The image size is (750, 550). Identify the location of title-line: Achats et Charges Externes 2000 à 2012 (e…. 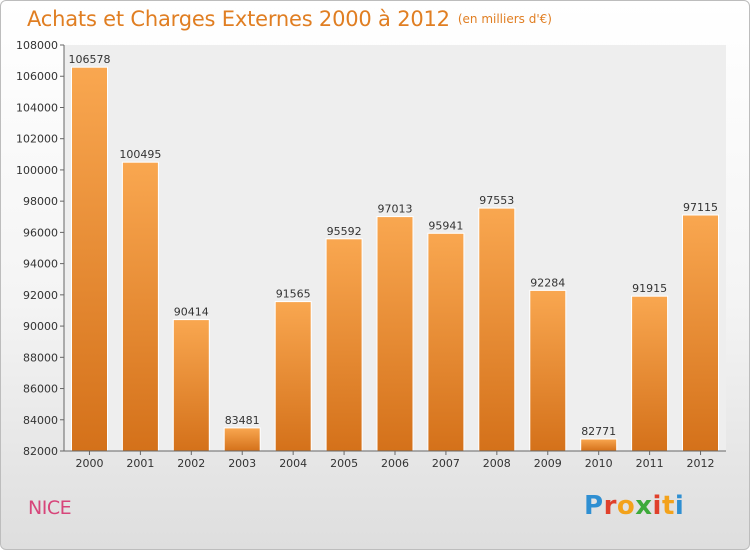
(289, 19).